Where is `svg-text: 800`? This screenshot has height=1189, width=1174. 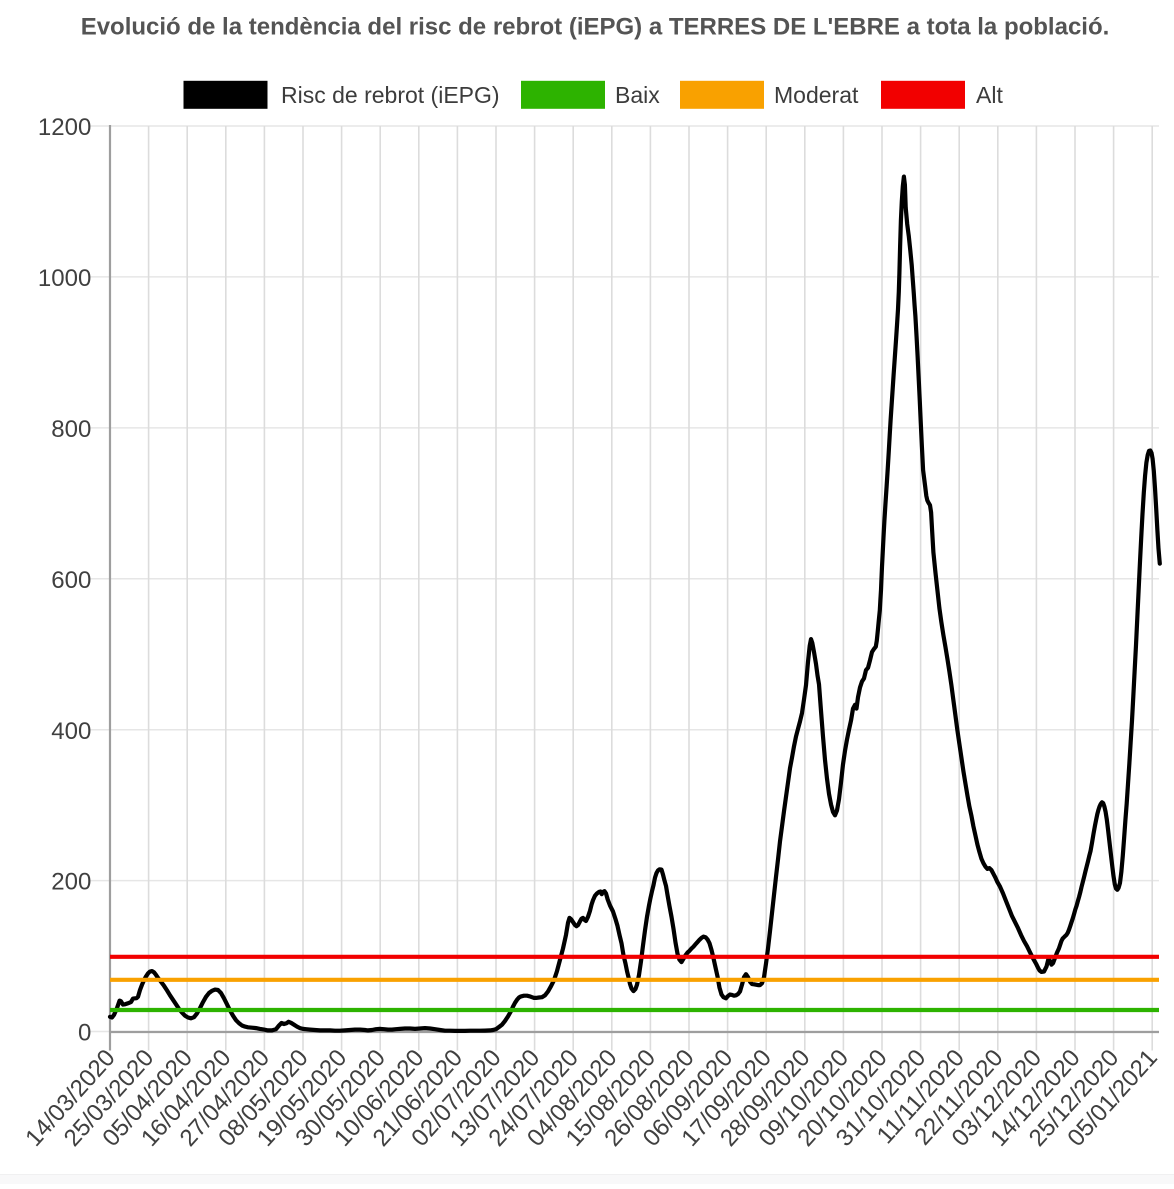 svg-text: 800 is located at coordinates (71, 429).